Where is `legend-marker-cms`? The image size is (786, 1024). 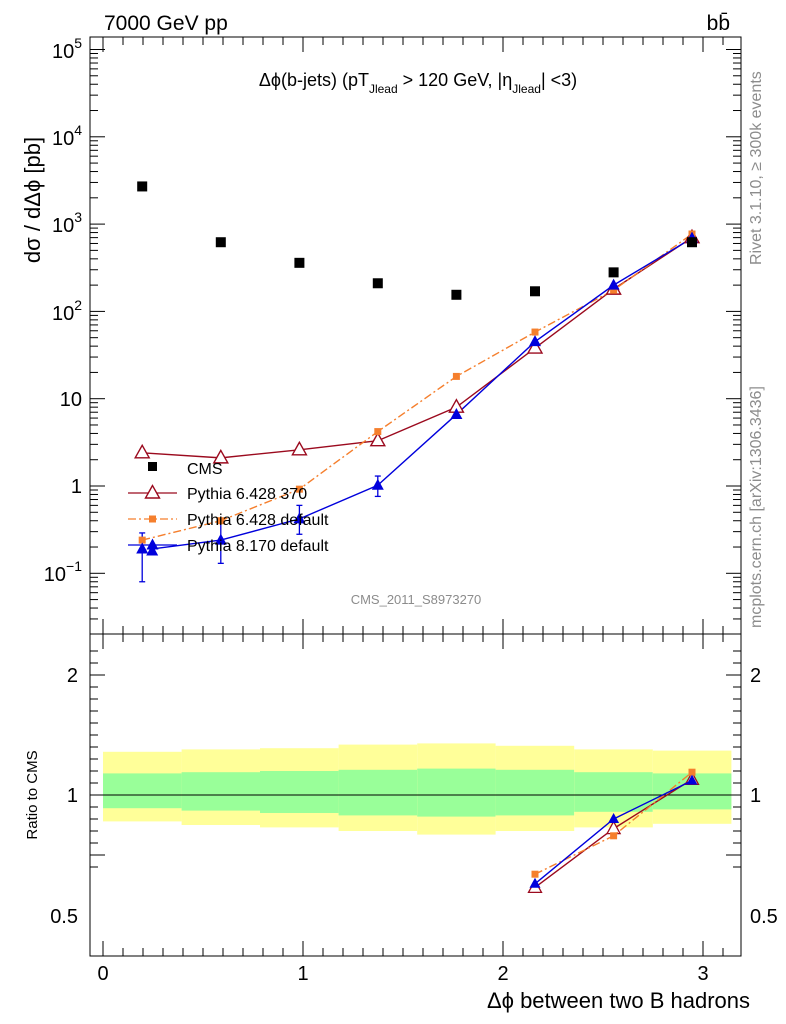
legend-marker-cms is located at coordinates (152, 466).